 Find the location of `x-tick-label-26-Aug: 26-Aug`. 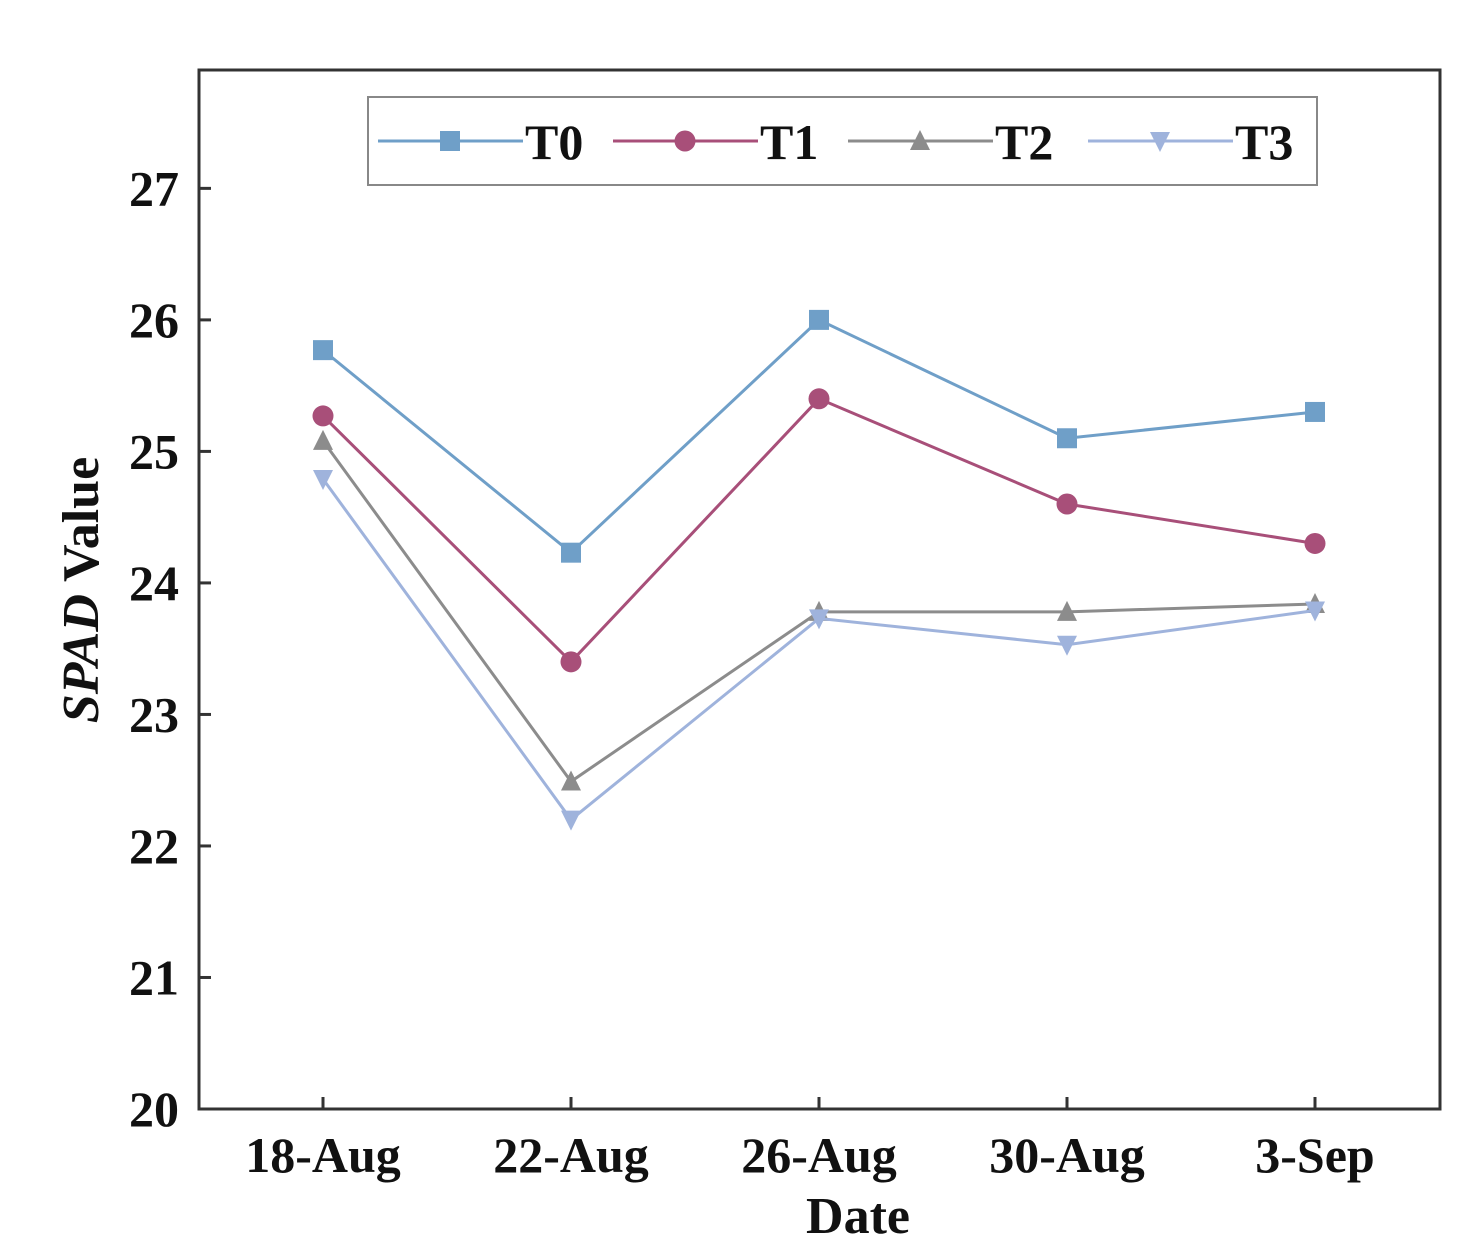

x-tick-label-26-Aug: 26-Aug is located at coordinates (819, 1155).